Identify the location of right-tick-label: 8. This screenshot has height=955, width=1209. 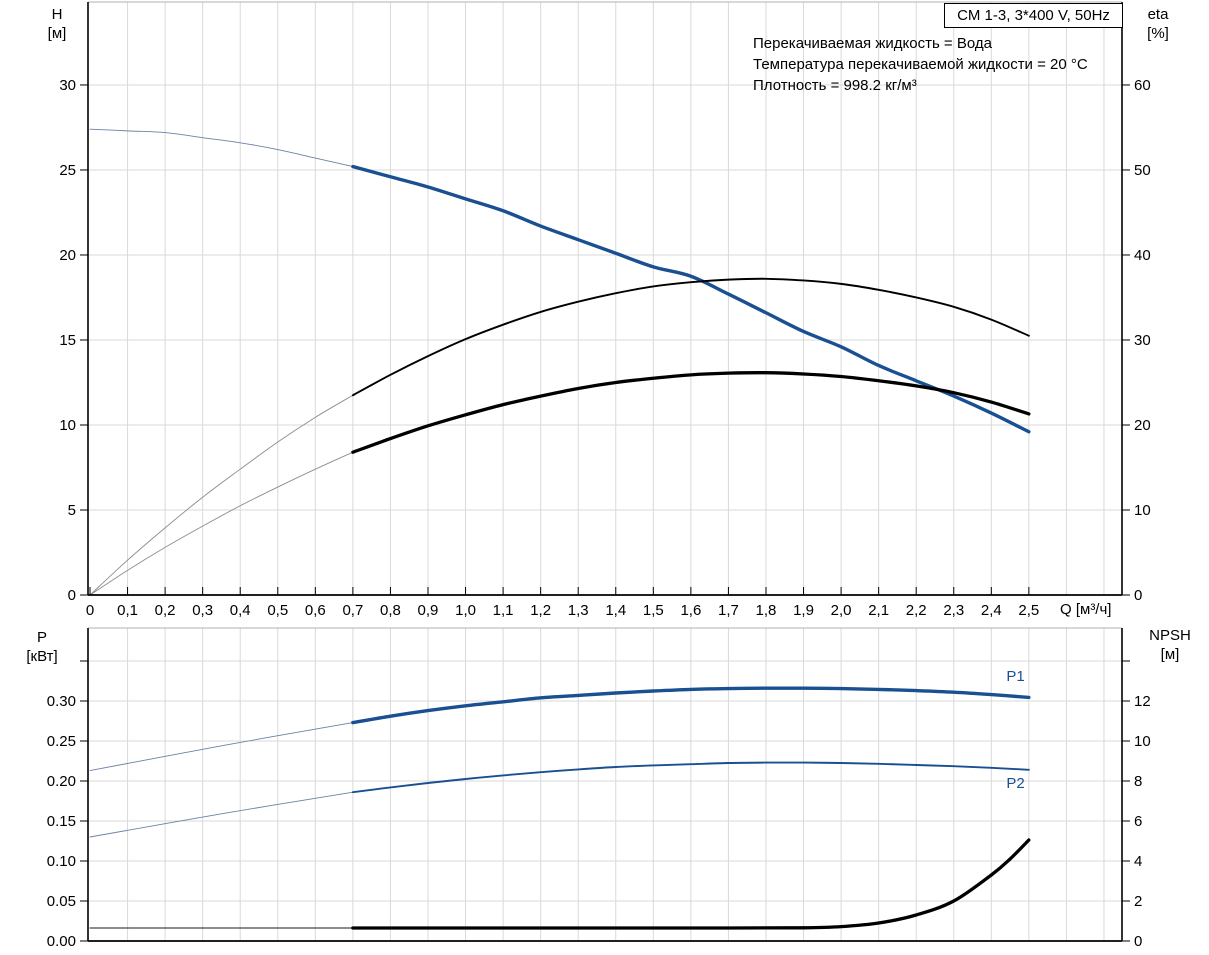
(1138, 781).